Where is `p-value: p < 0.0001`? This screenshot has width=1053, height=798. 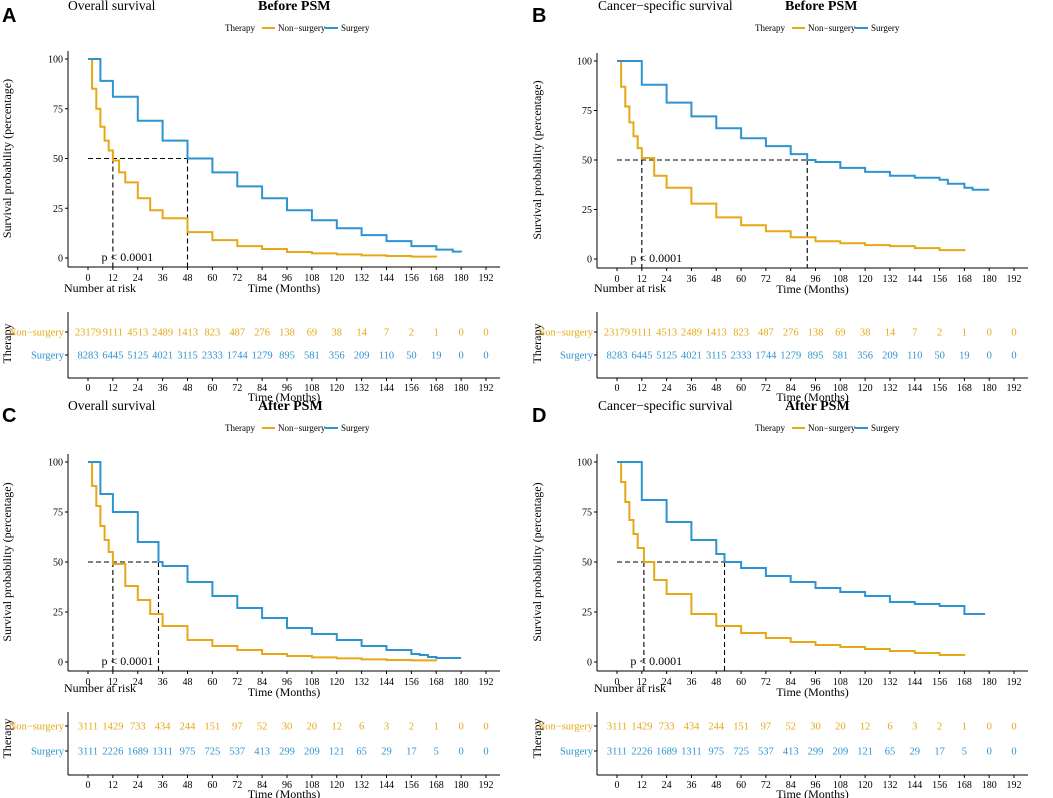 p-value: p < 0.0001 is located at coordinates (656, 258).